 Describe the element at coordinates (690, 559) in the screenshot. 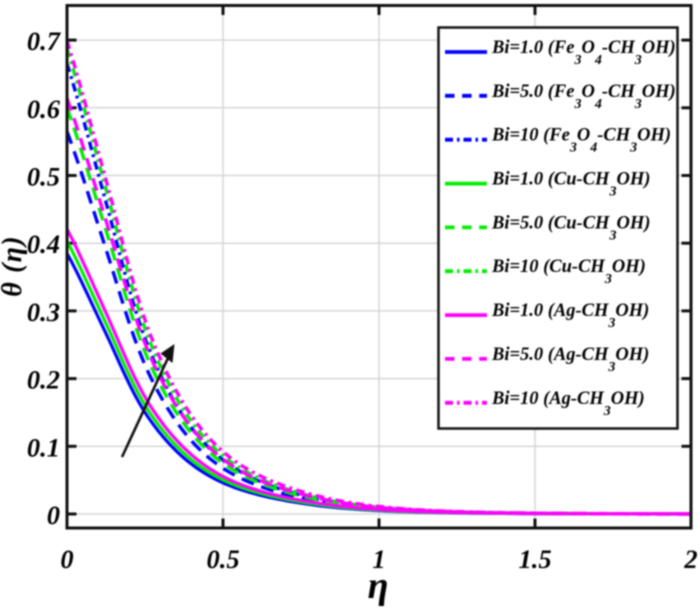

I see `svg-text: 2` at that location.